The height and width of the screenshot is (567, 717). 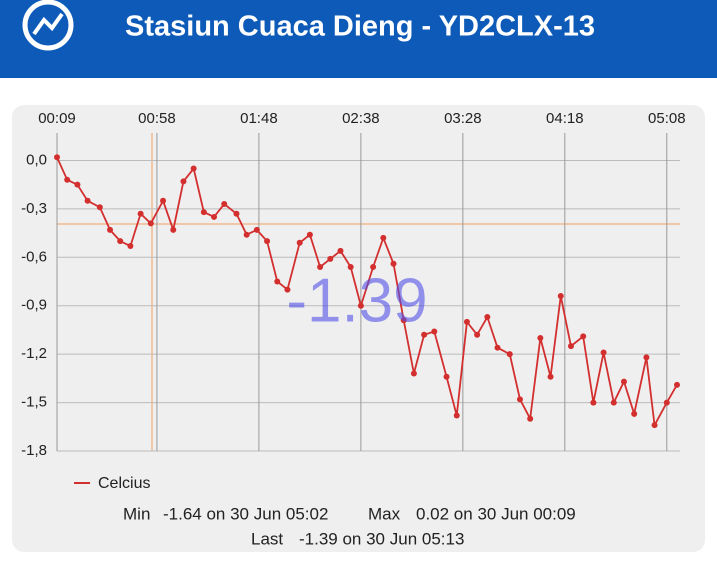 I want to click on x-tick-label: 02:38, so click(x=361, y=118).